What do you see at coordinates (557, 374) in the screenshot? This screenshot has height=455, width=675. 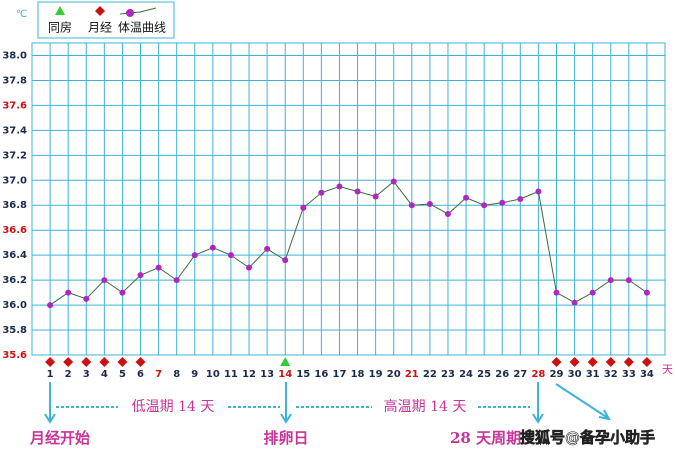 I see `x-tick-label: 29` at bounding box center [557, 374].